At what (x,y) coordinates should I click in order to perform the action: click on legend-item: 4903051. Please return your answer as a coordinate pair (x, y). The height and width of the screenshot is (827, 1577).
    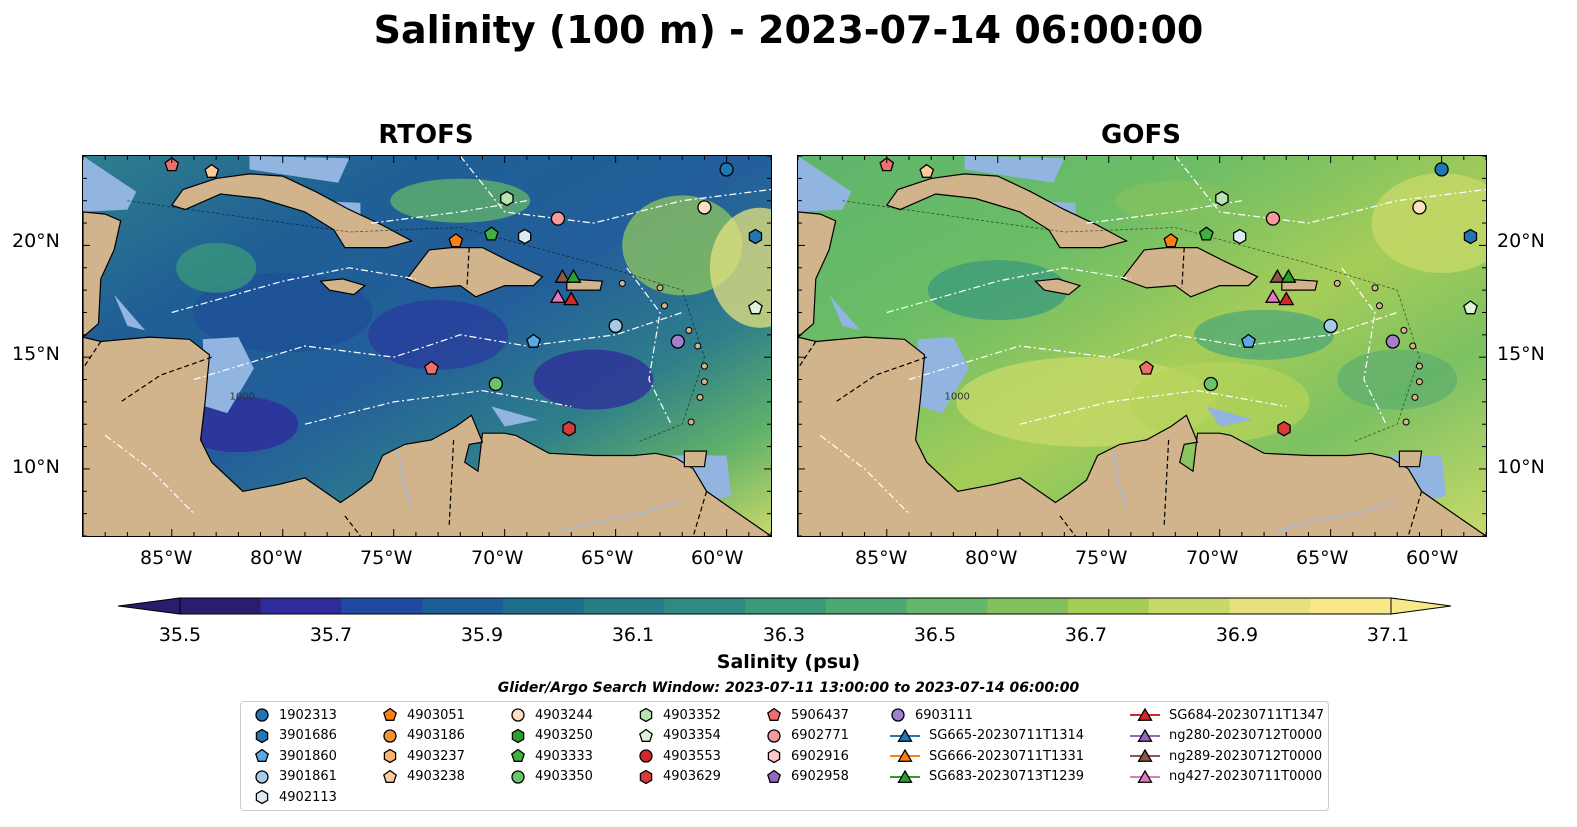
    Looking at the image, I should click on (423, 715).